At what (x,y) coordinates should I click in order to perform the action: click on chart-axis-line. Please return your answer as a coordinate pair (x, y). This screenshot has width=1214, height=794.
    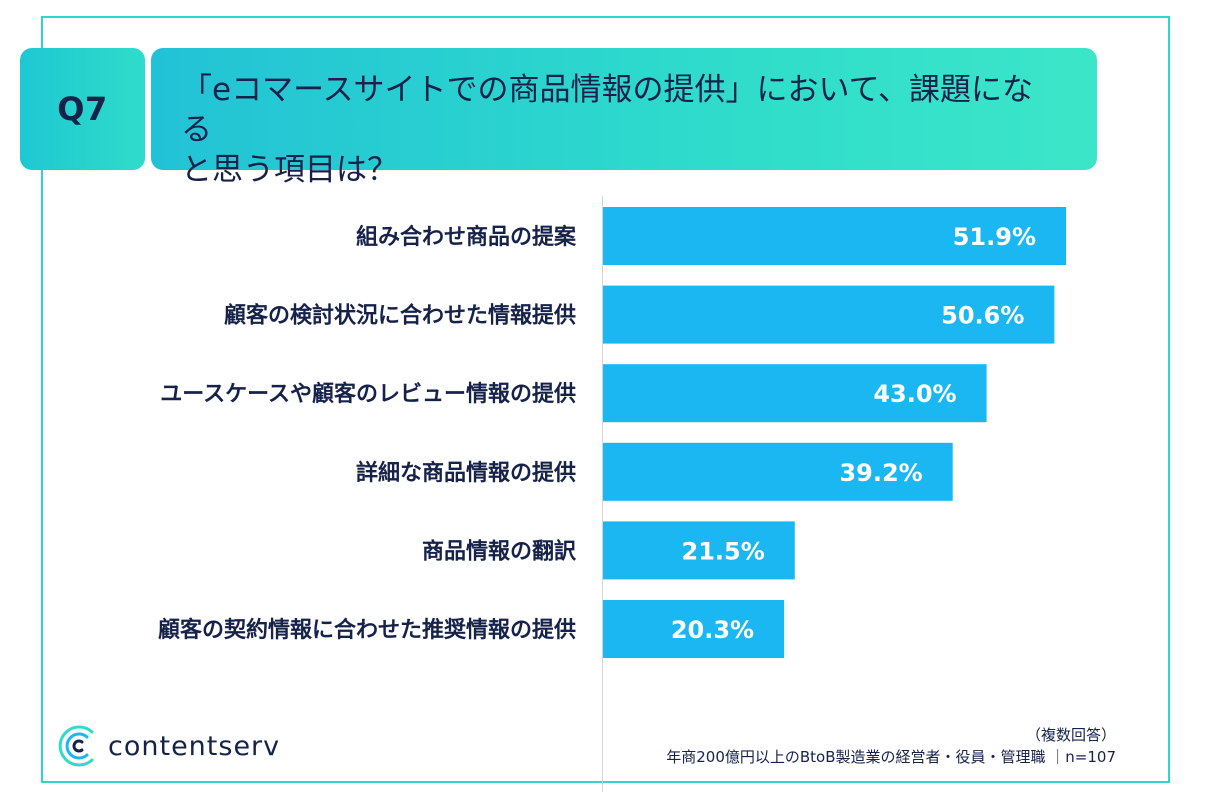
    Looking at the image, I should click on (602, 494).